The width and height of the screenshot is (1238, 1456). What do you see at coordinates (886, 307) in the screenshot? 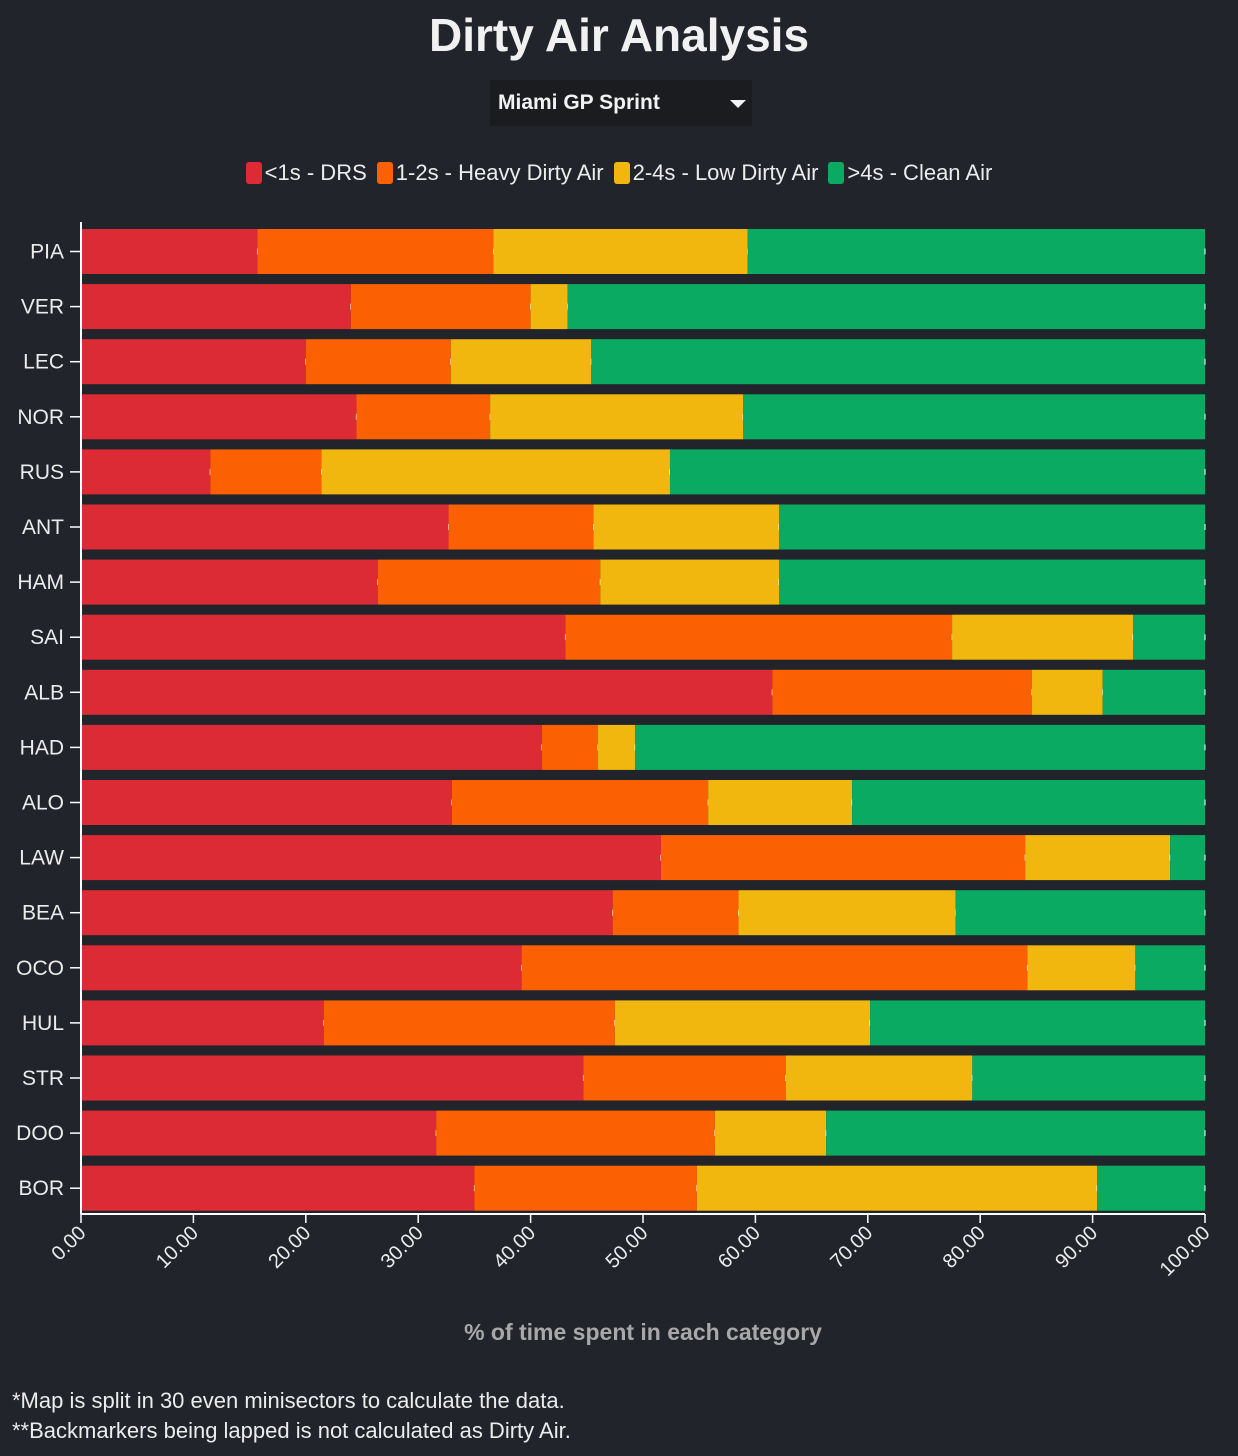
I see `bar-ver-4s-clean-air` at bounding box center [886, 307].